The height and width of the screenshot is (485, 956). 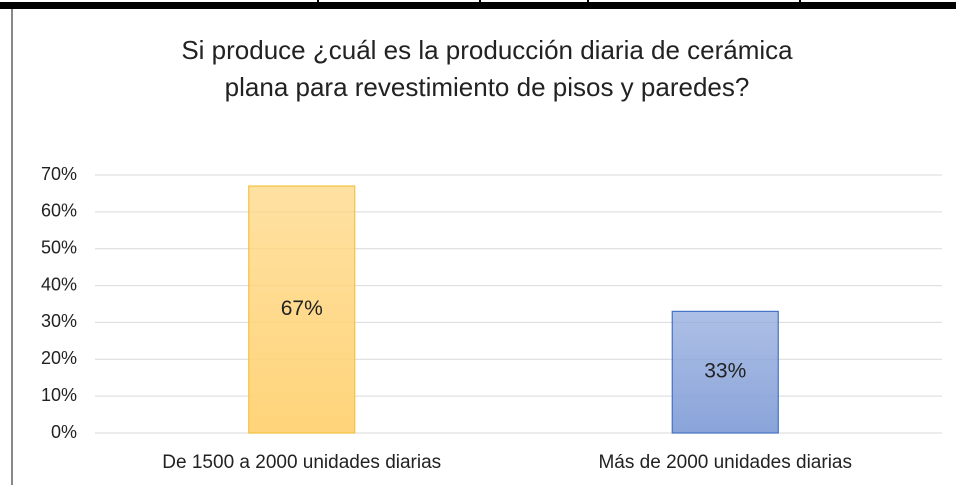 What do you see at coordinates (59, 284) in the screenshot?
I see `y-tick-label: 40%` at bounding box center [59, 284].